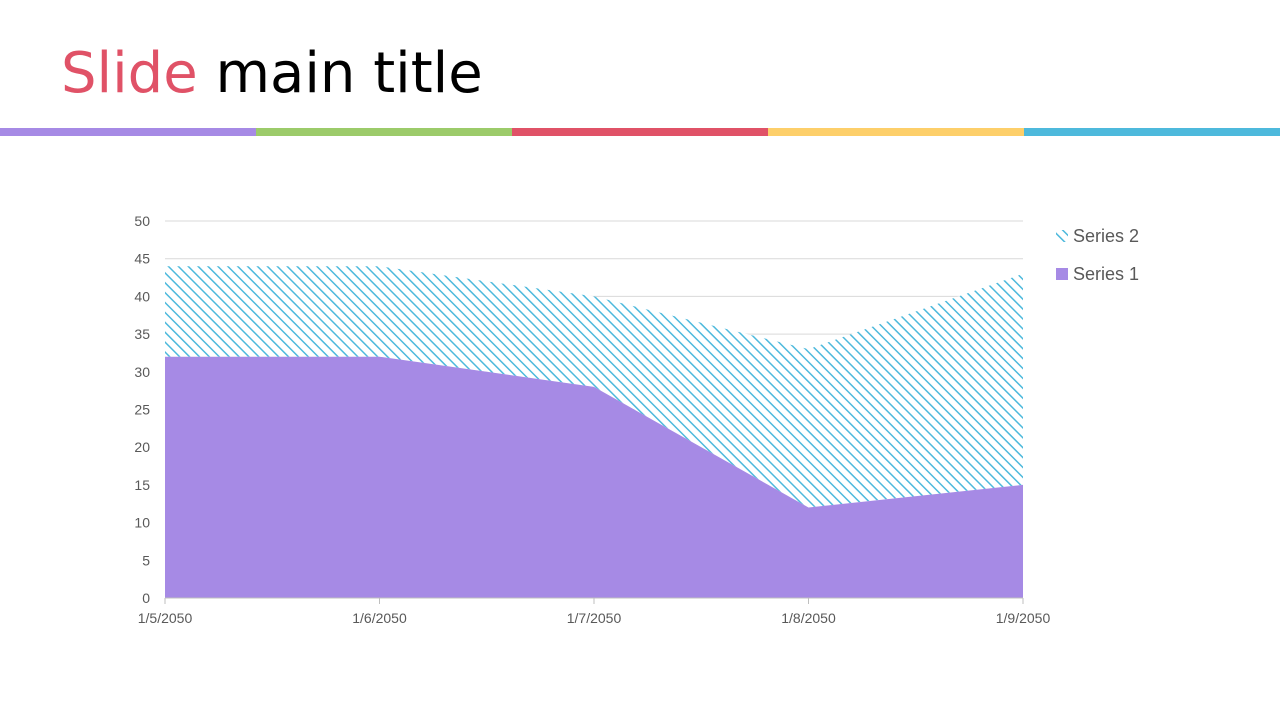  I want to click on x-tick-label: 1/6/2050, so click(379, 618).